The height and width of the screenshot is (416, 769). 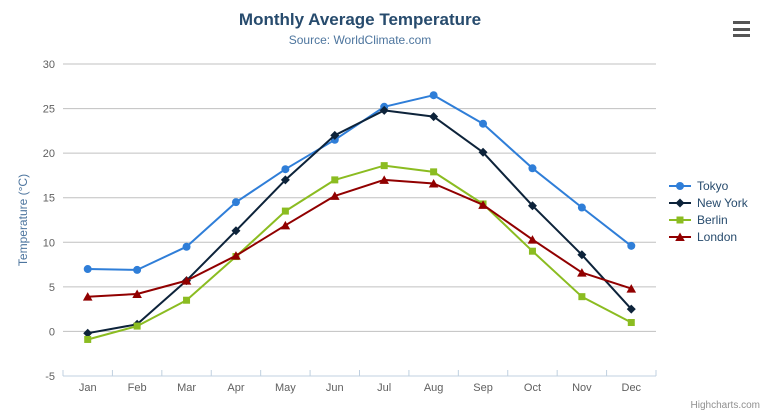 I want to click on point-london-jan, so click(x=87, y=296).